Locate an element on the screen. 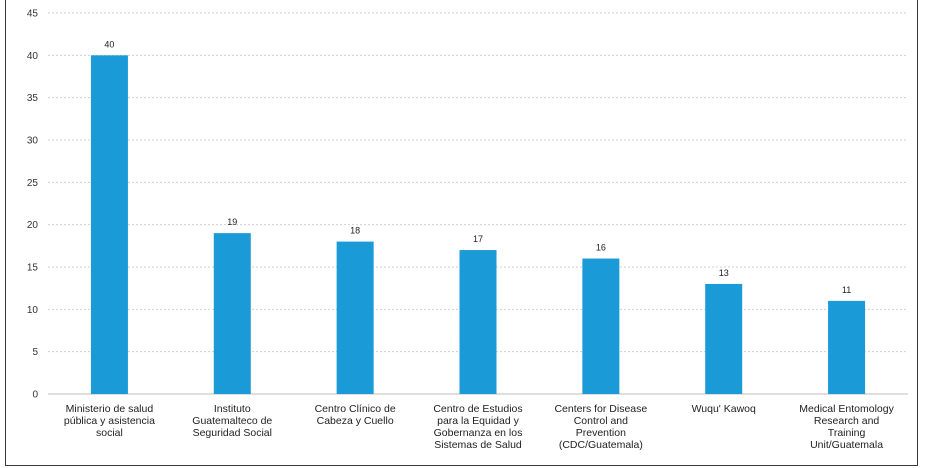 The image size is (925, 468). y-tick-label: 35 is located at coordinates (33, 98).